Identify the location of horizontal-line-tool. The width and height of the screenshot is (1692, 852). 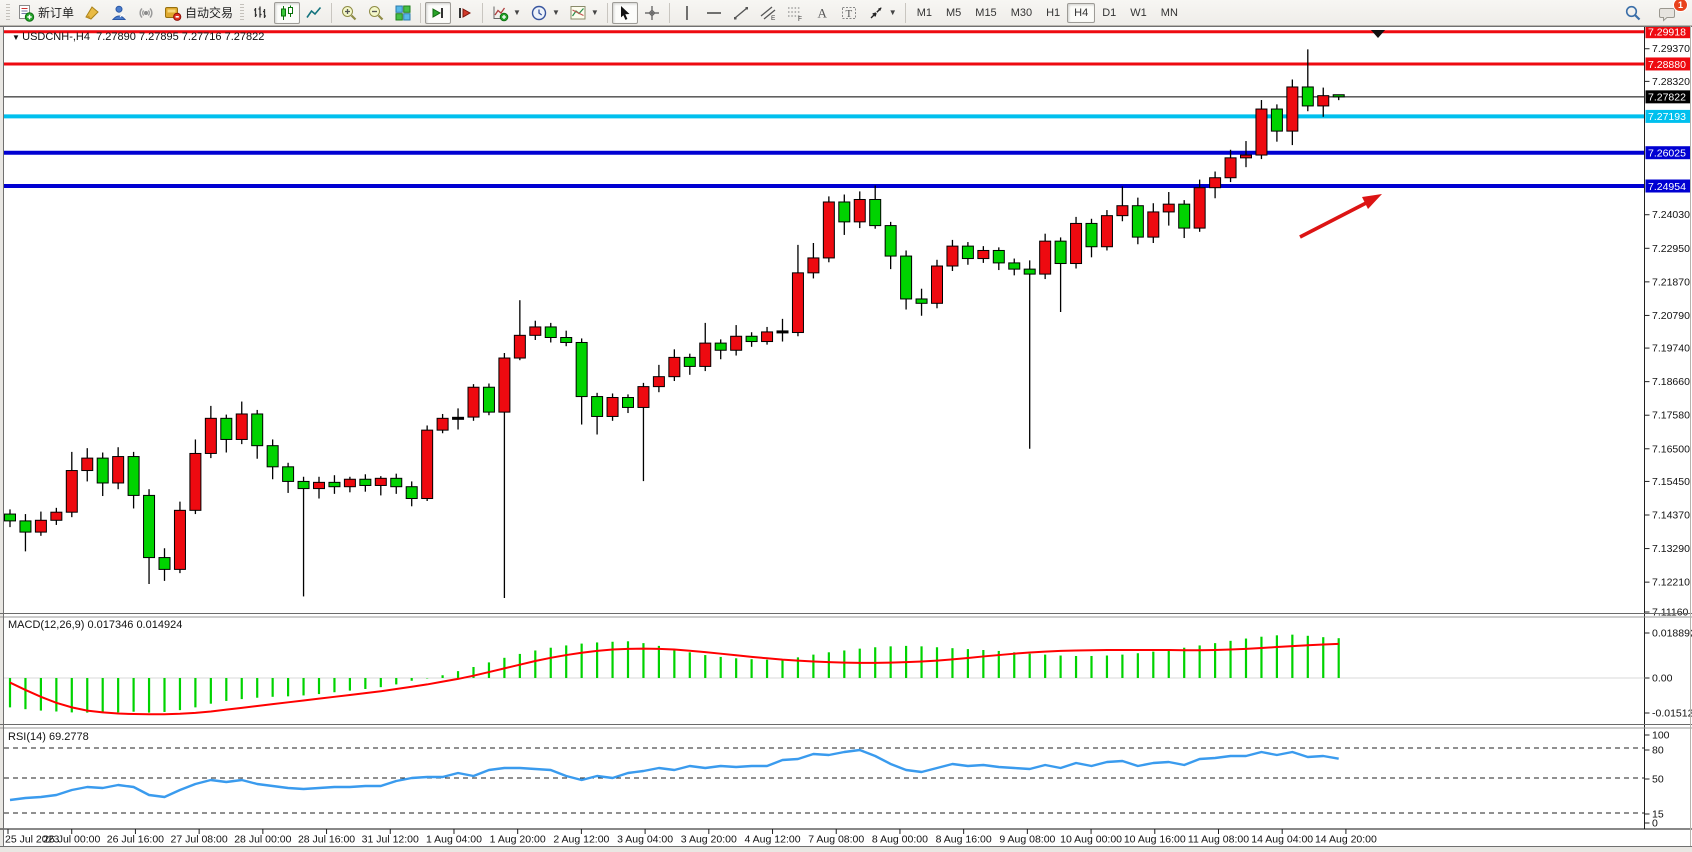
(714, 13).